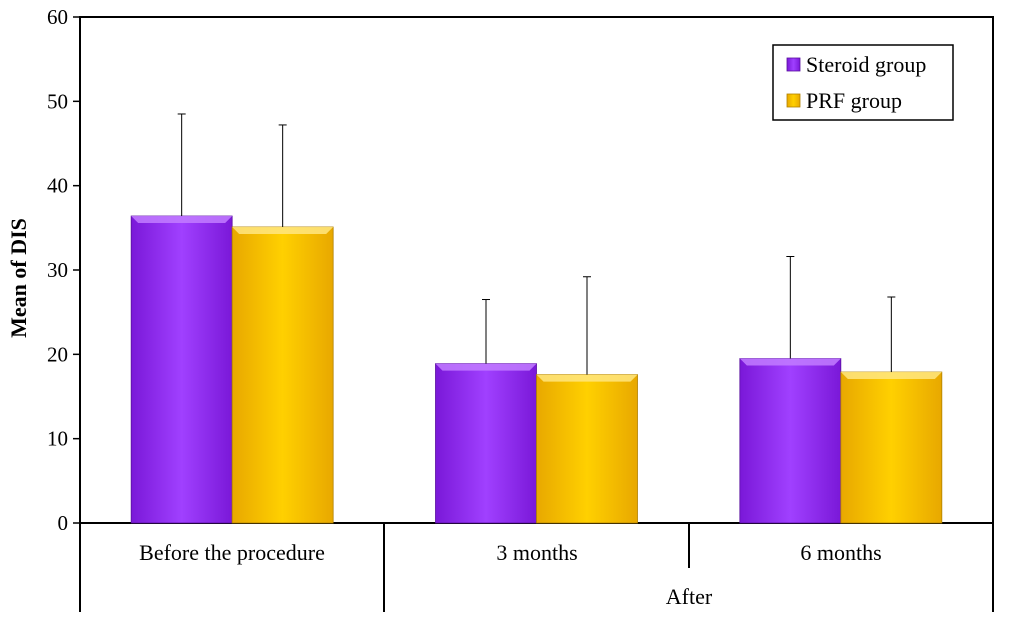  What do you see at coordinates (840, 552) in the screenshot?
I see `category-label-2: 6 months` at bounding box center [840, 552].